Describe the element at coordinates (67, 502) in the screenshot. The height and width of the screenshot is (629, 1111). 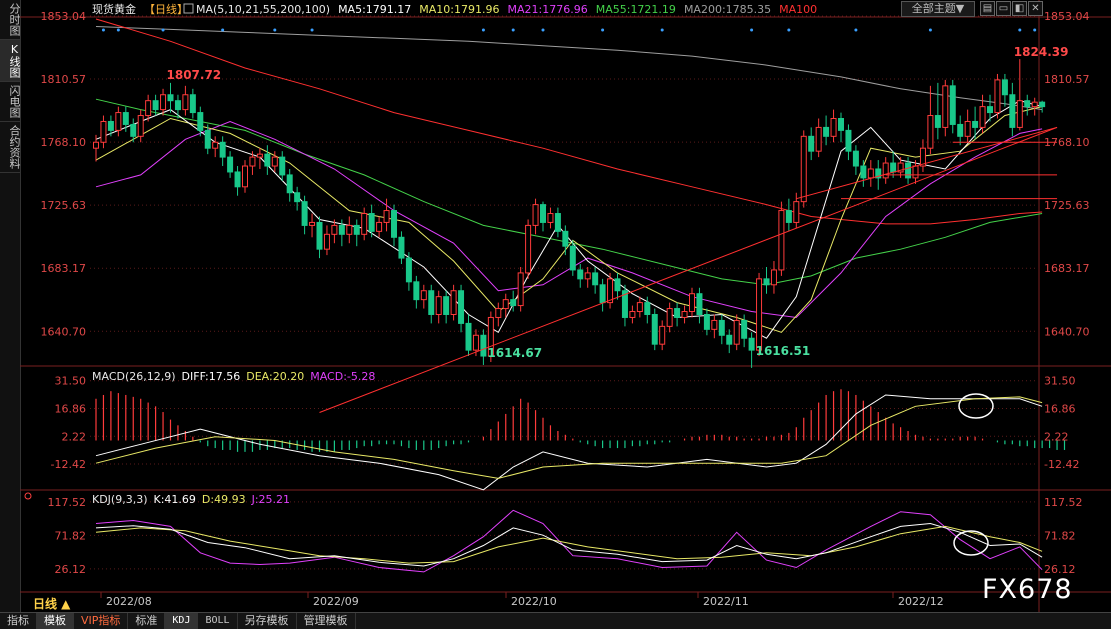
I see `kdj-tick-left: 117.52` at that location.